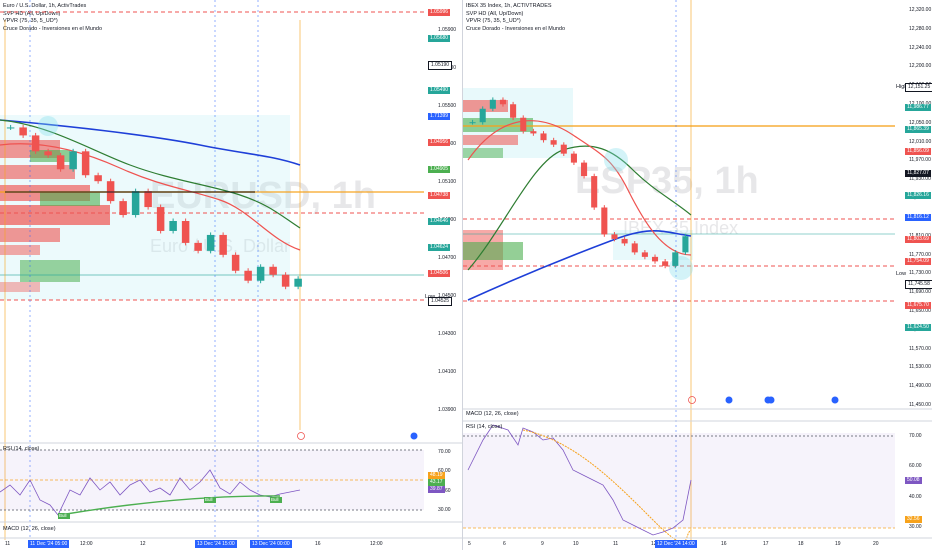 The height and width of the screenshot is (550, 932). Describe the element at coordinates (838, 544) in the screenshot. I see `ibex-time-tick: 19` at that location.